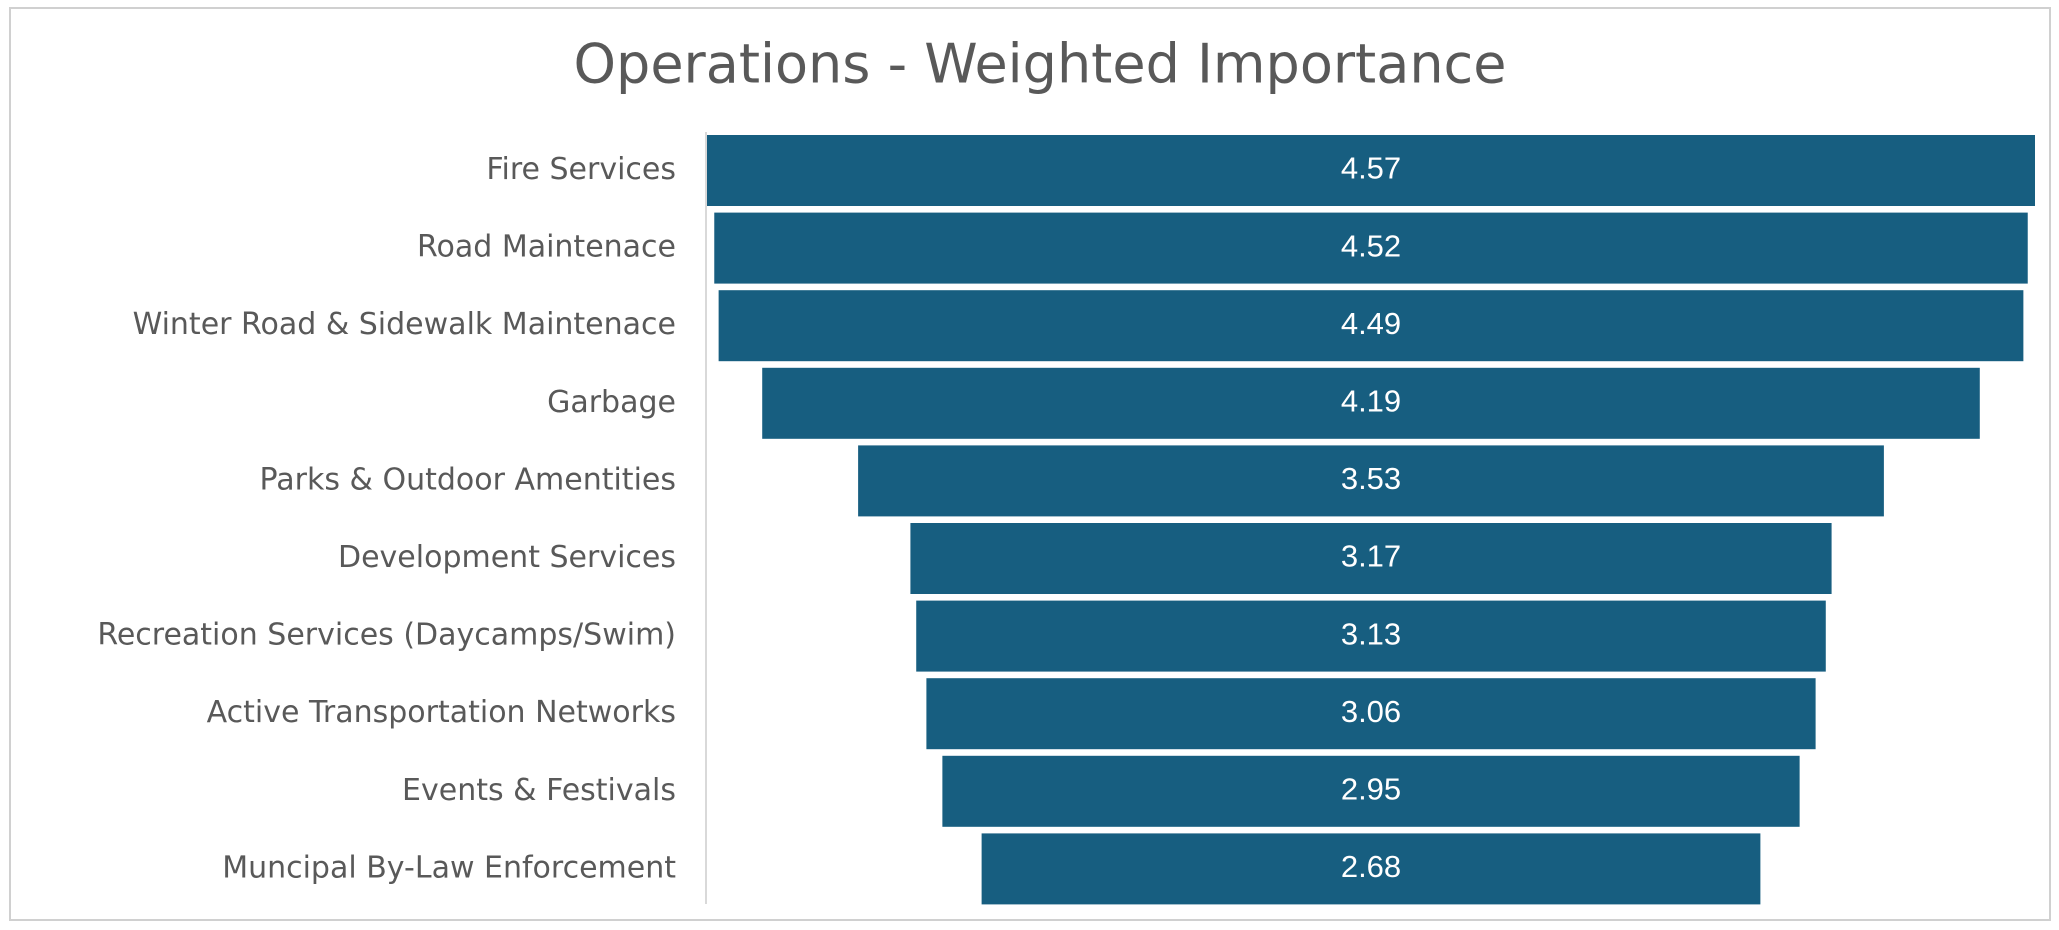  What do you see at coordinates (581, 169) in the screenshot?
I see `category-label: Fire Services` at bounding box center [581, 169].